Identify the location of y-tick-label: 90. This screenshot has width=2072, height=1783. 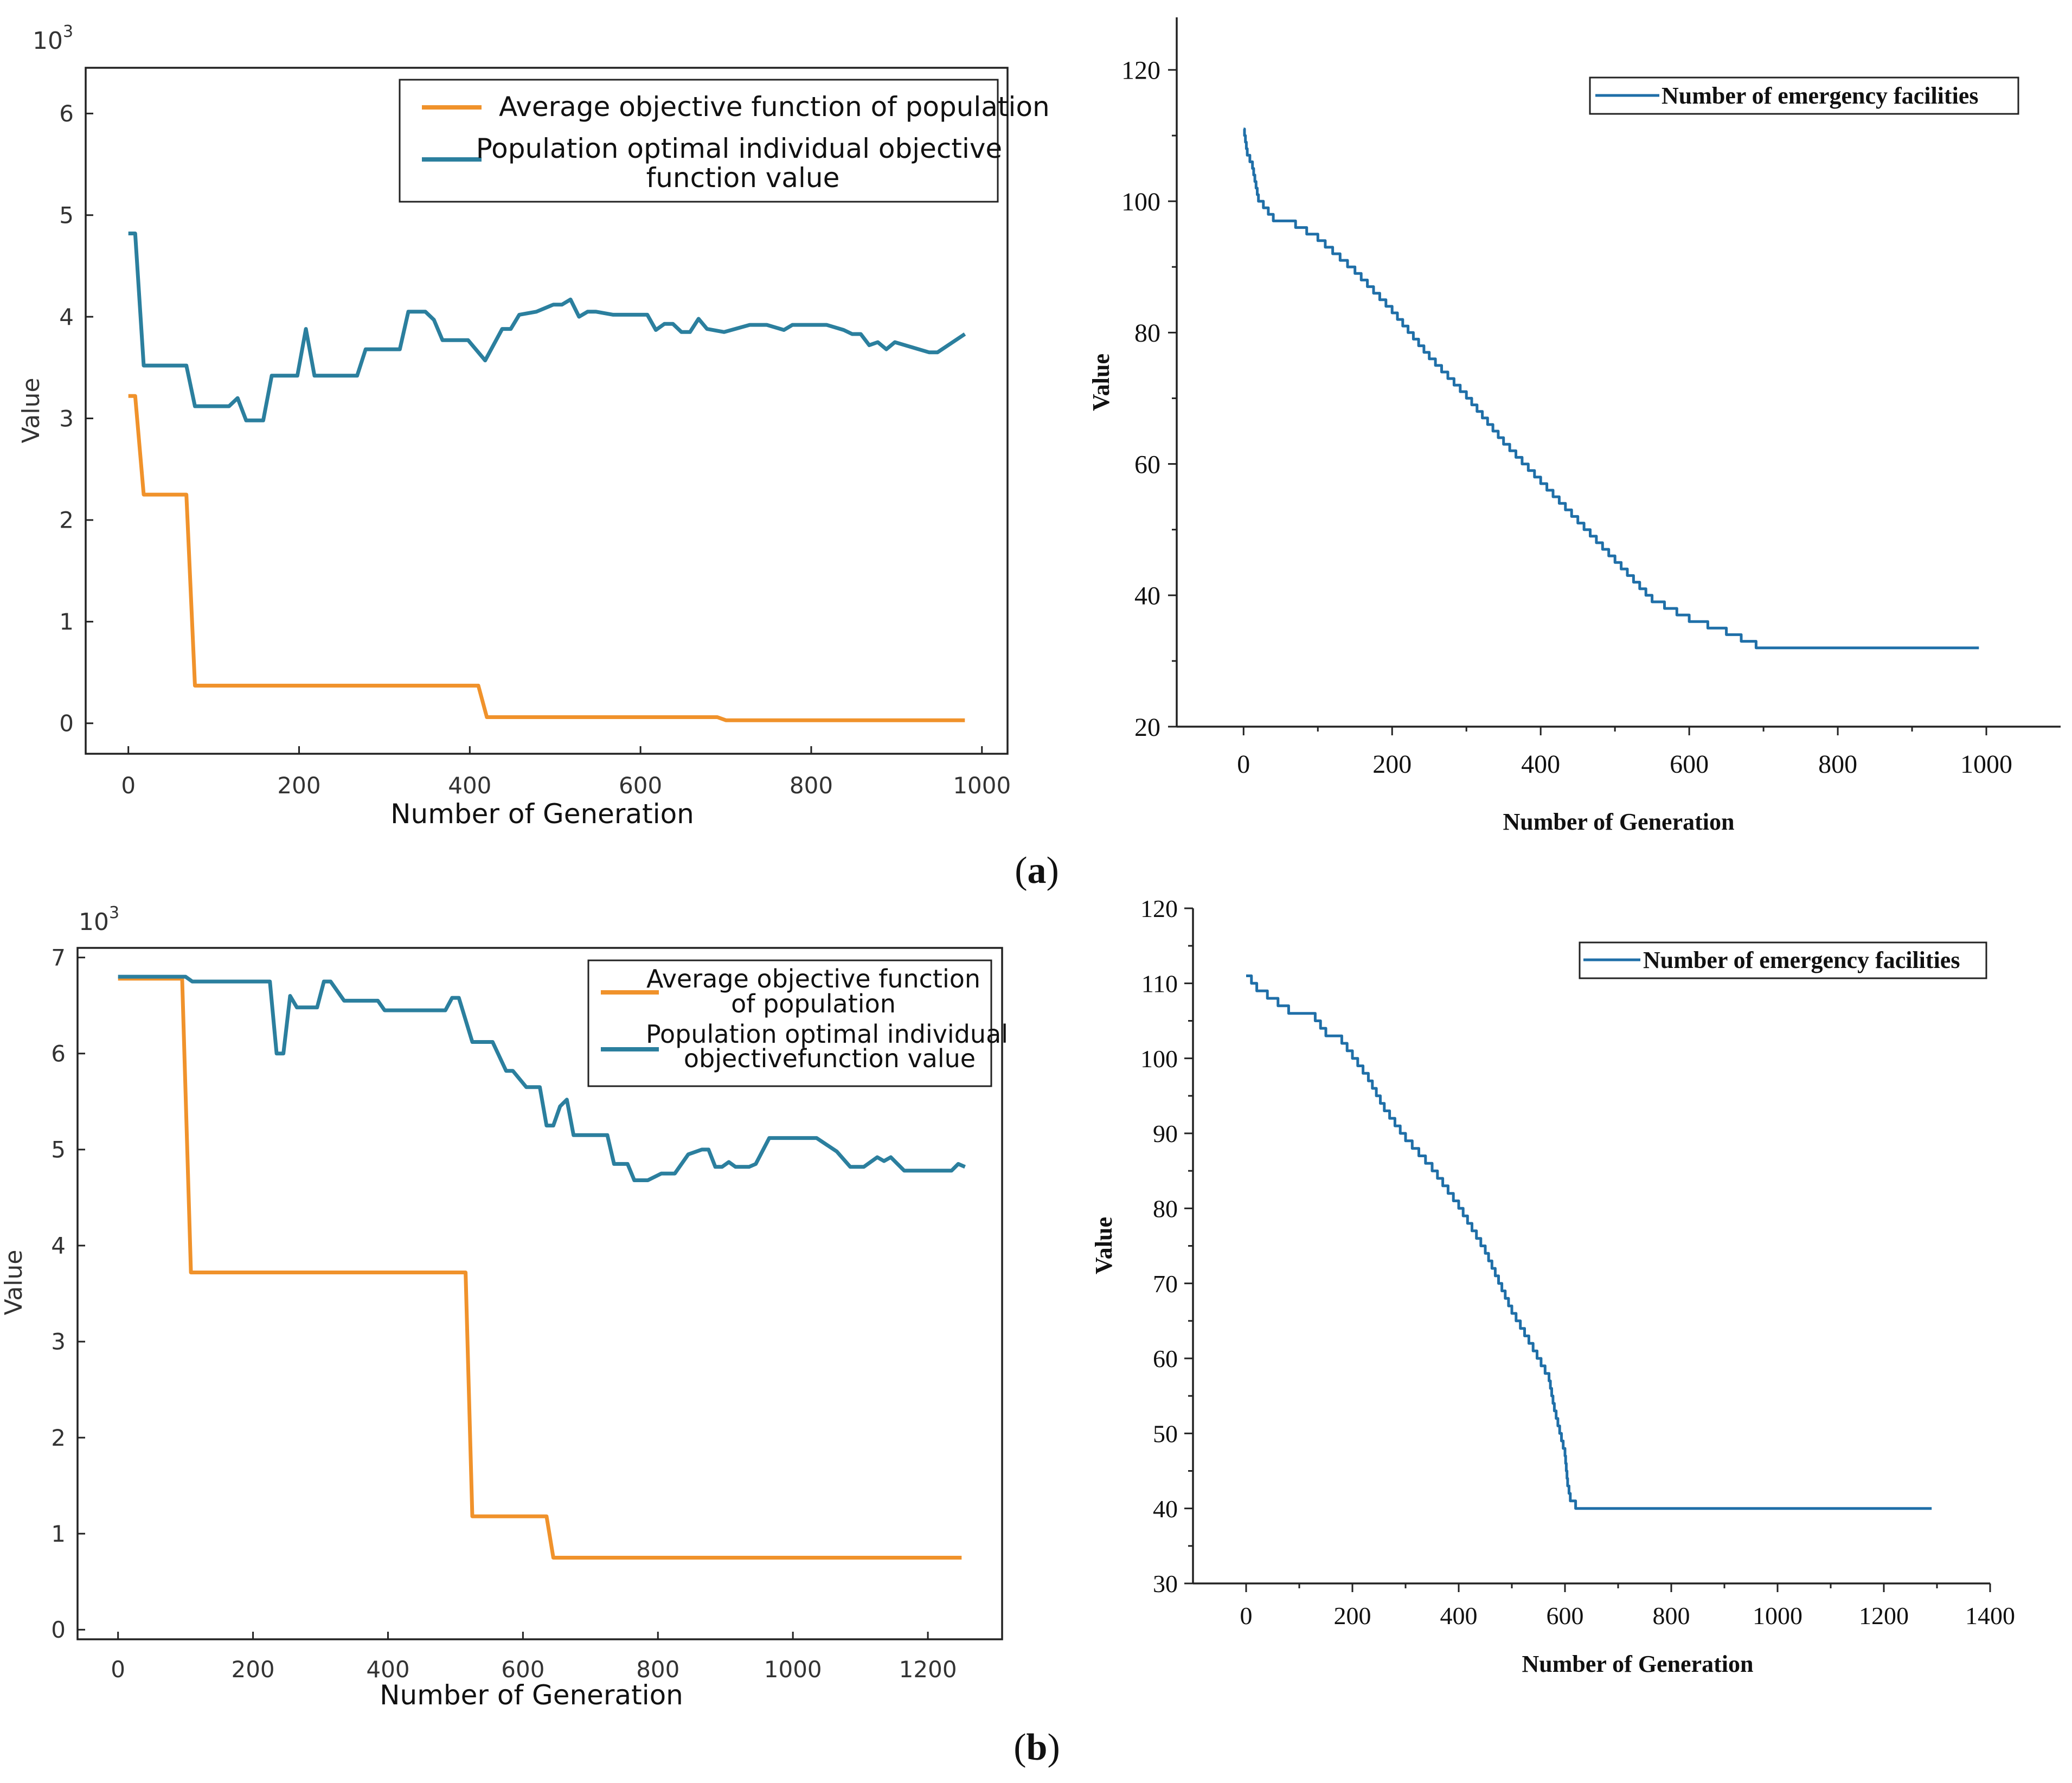
(1165, 1133).